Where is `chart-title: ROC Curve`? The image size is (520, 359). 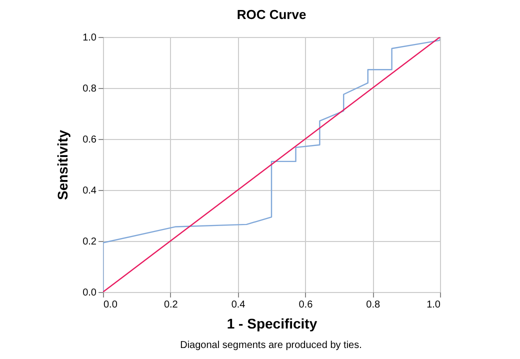 chart-title: ROC Curve is located at coordinates (271, 14).